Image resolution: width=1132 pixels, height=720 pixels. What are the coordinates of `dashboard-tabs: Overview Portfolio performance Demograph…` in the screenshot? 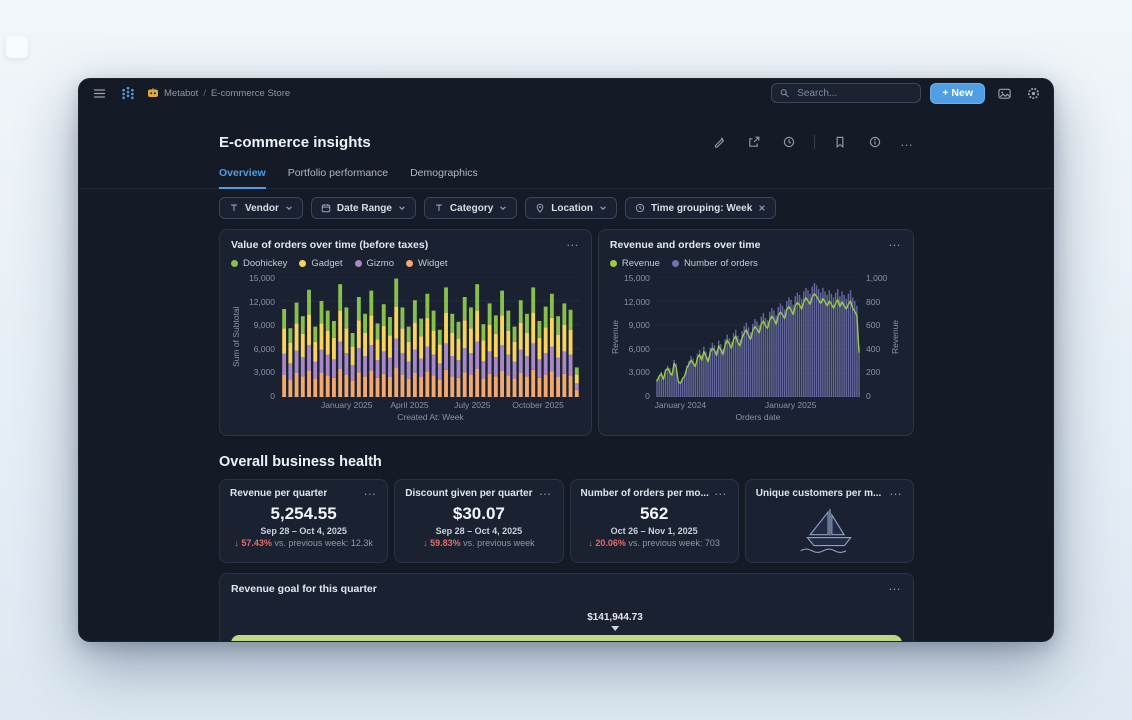 It's located at (566, 178).